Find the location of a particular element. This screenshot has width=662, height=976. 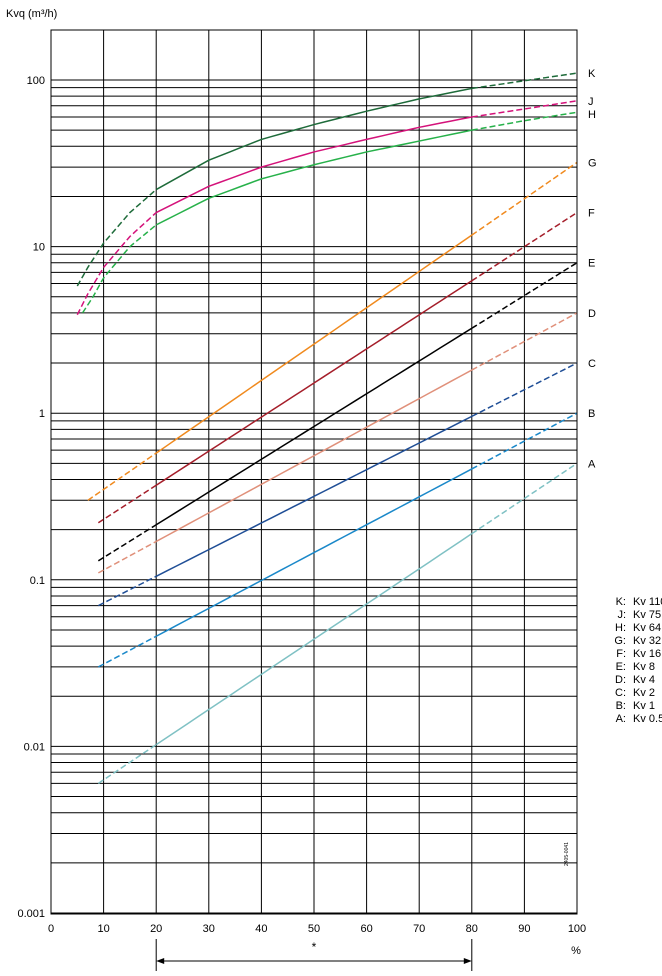

x-tick-label: 80 is located at coordinates (472, 929).